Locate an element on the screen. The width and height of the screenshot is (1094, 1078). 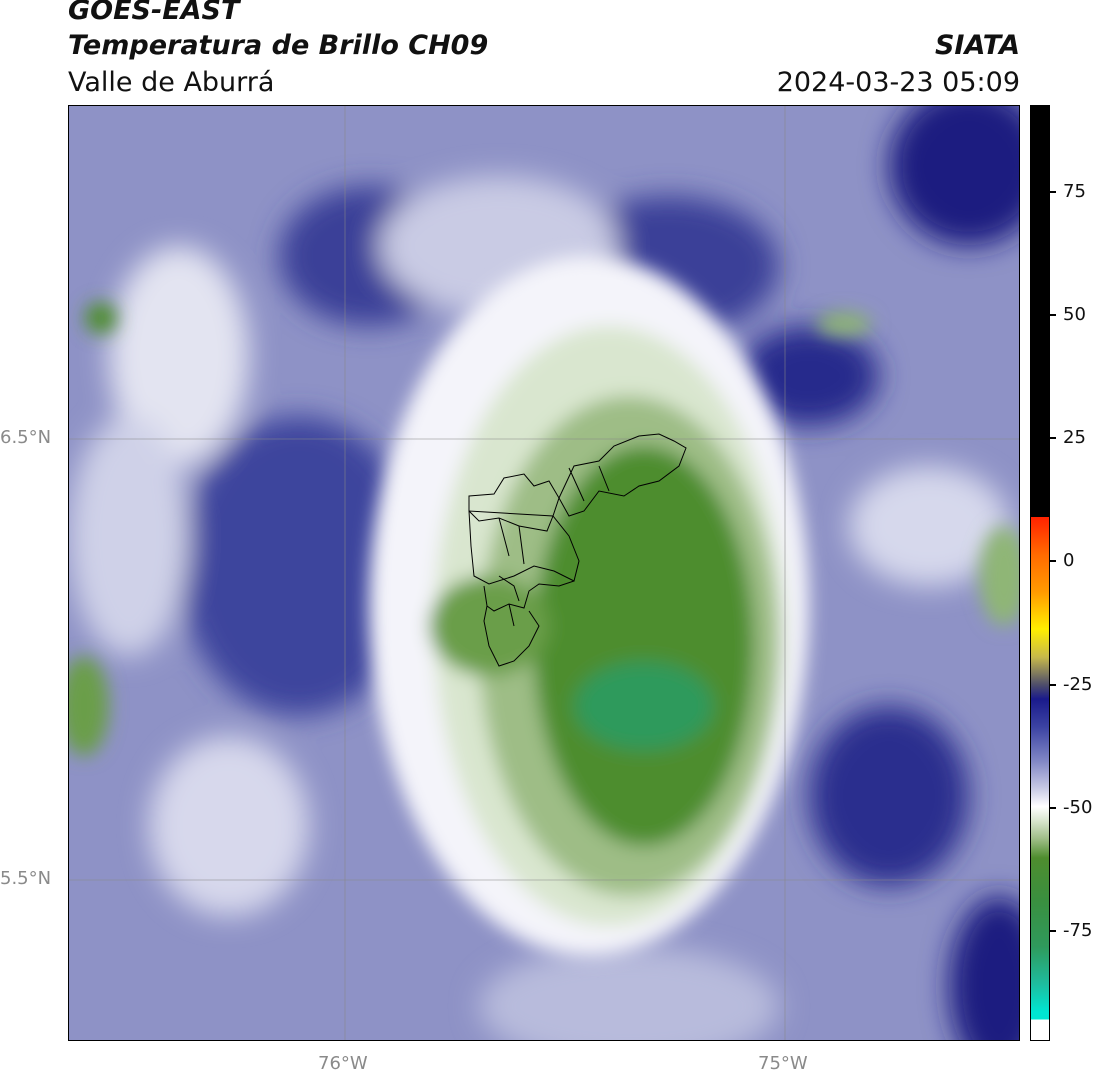
colorbar-label-minus-25: -25 is located at coordinates (1078, 684).